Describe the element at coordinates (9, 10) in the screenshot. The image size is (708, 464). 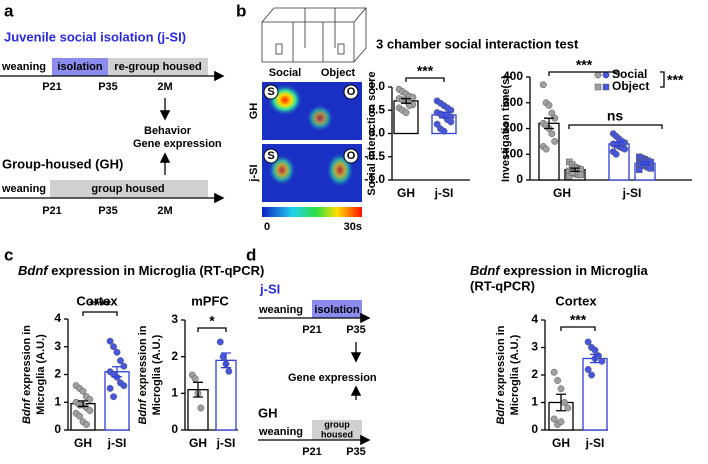
I see `panel-label: a` at that location.